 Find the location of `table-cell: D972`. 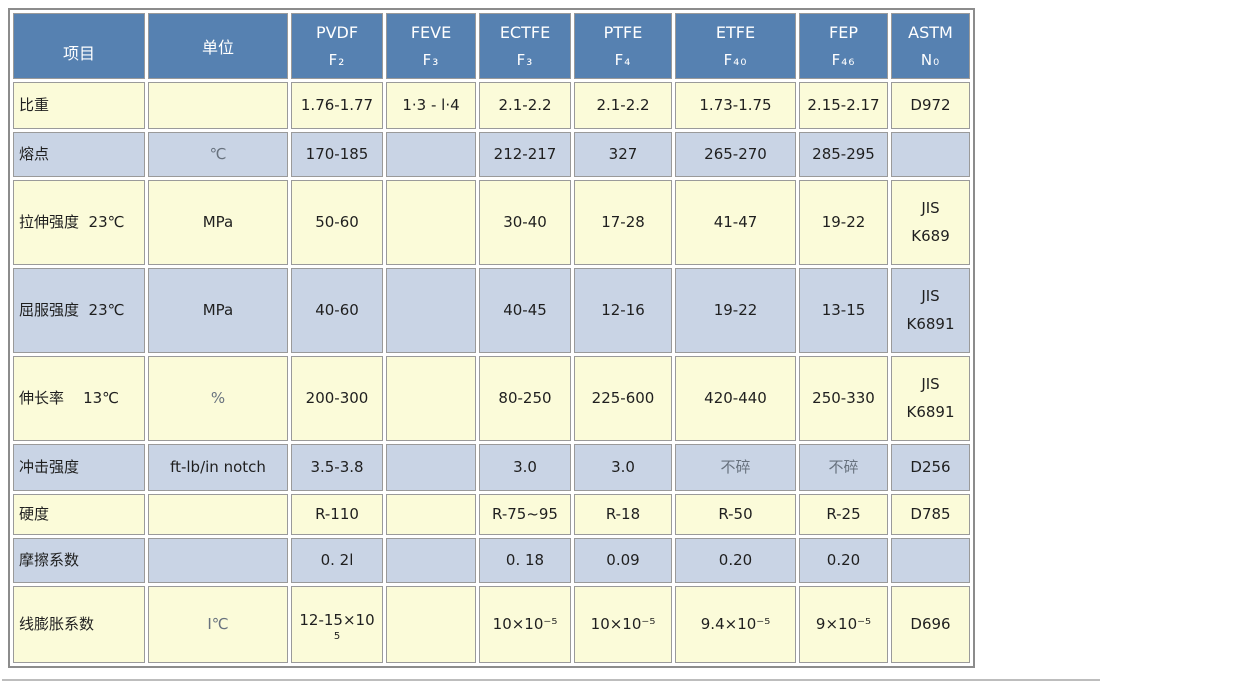

table-cell: D972 is located at coordinates (930, 105).